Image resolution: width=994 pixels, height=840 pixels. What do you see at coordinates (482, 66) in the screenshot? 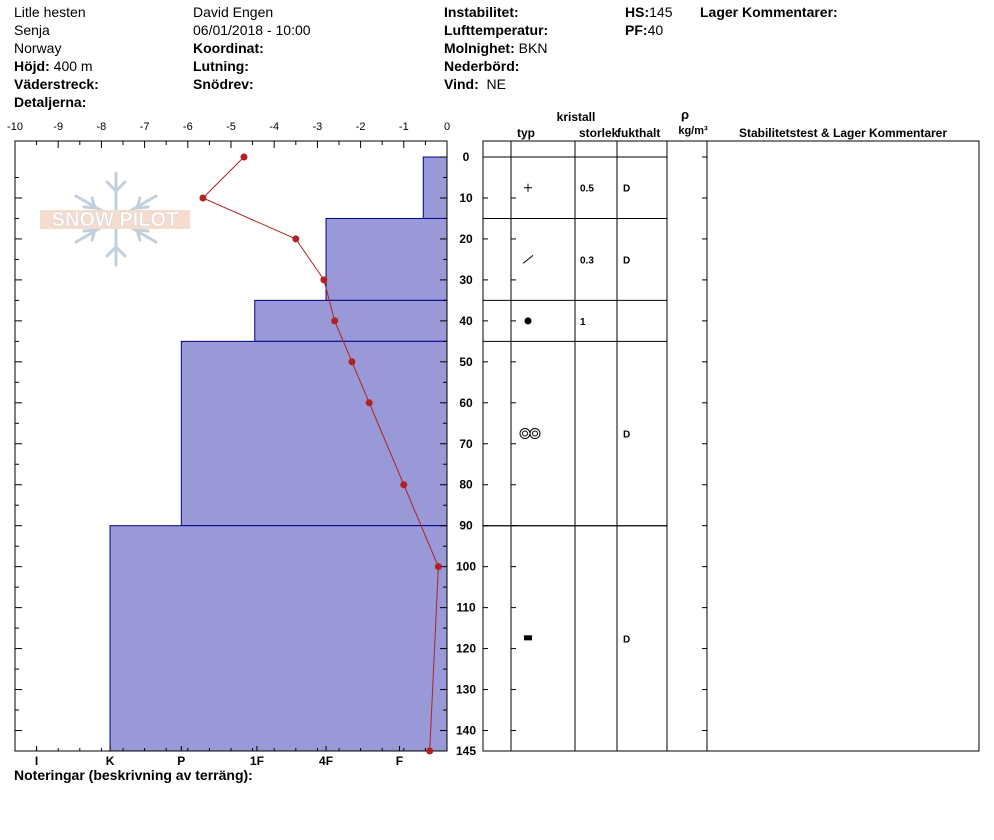
I see `precip-label: Nederbörd:` at bounding box center [482, 66].